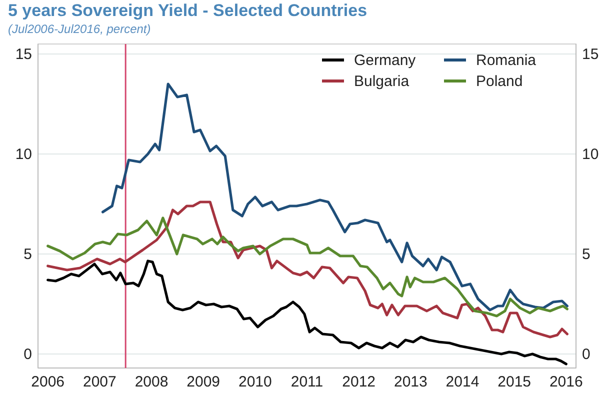 The height and width of the screenshot is (410, 600). I want to click on x-tick-label: 2013, so click(411, 382).